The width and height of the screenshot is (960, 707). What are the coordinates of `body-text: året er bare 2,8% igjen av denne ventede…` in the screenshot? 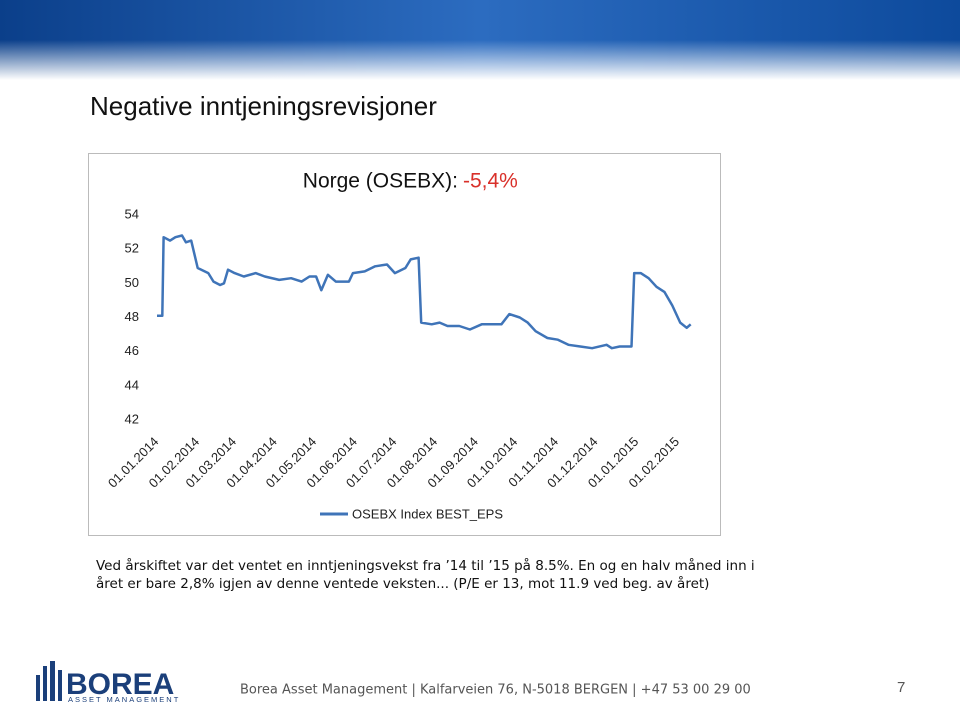 It's located at (402, 583).